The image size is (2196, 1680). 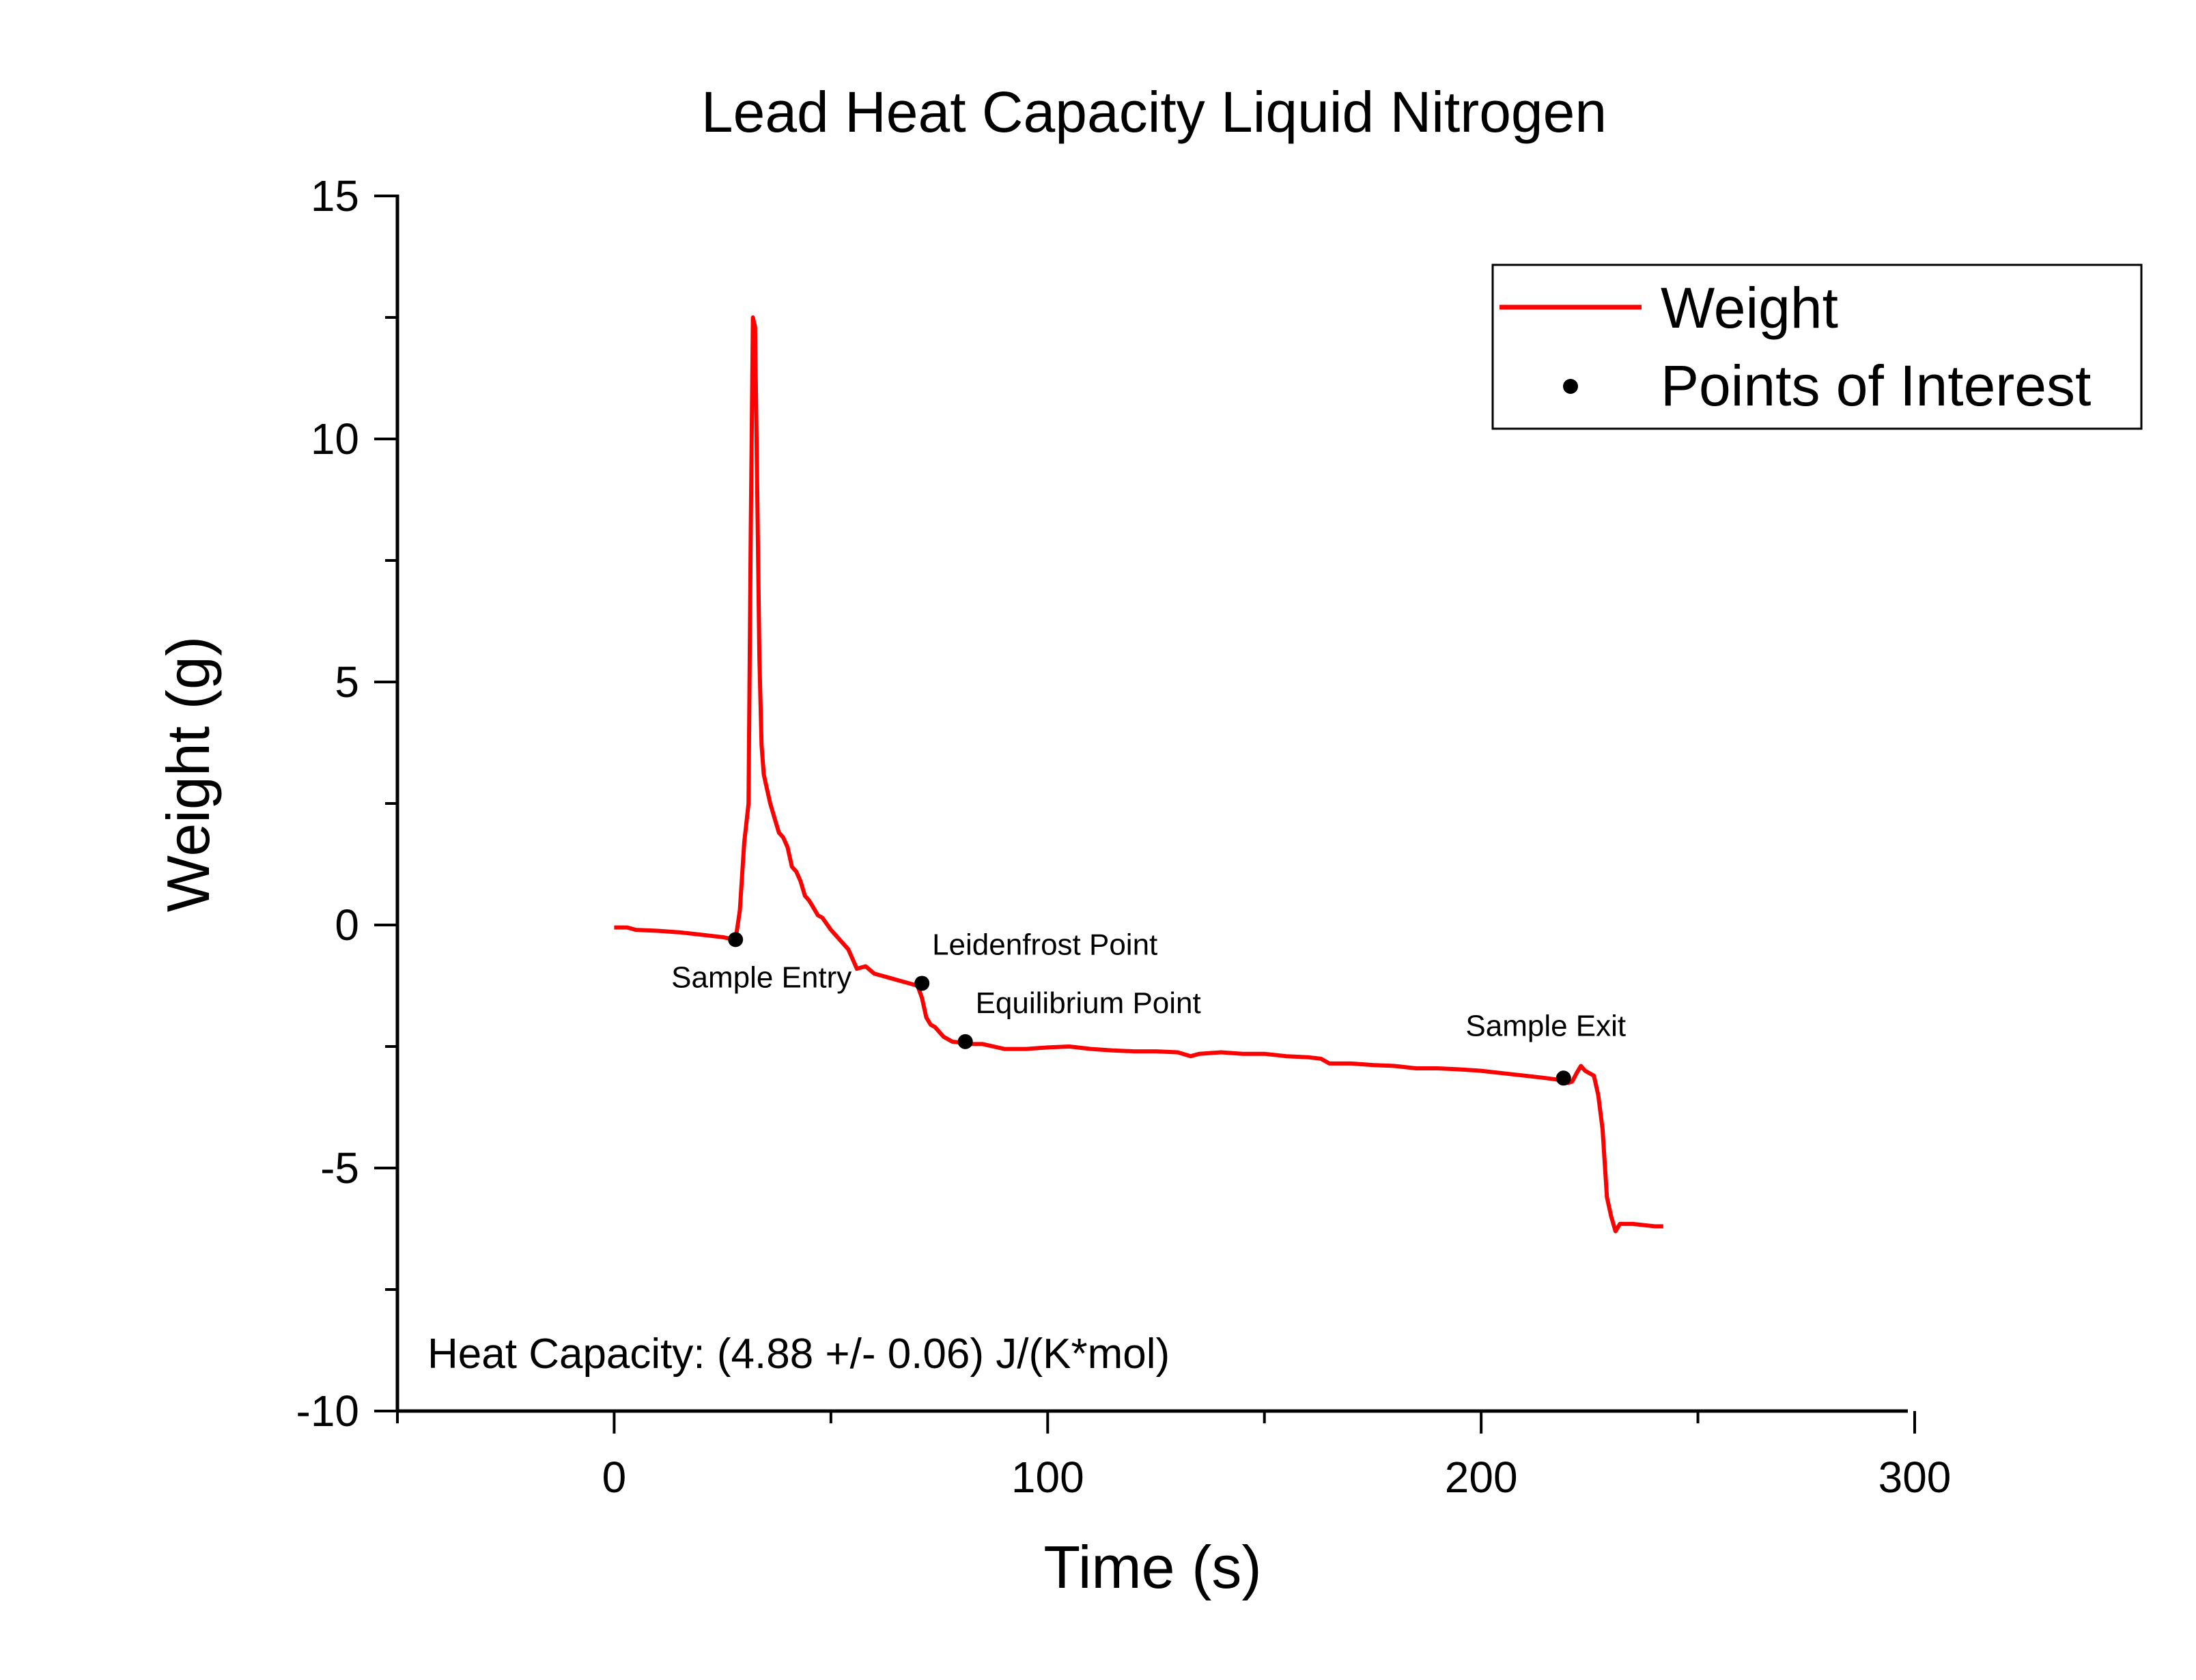 What do you see at coordinates (339, 1168) in the screenshot?
I see `y-tick-label: -5` at bounding box center [339, 1168].